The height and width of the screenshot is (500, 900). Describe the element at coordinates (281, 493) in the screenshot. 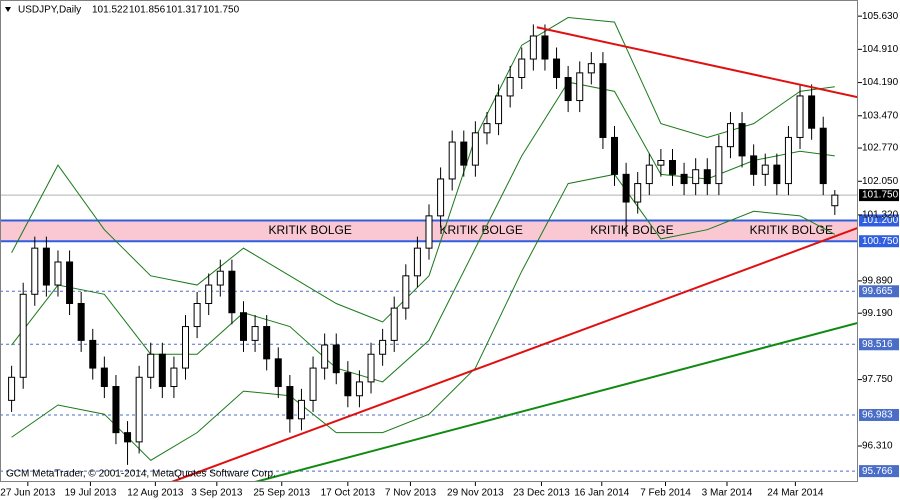

I see `x-tick-label: 25 Sep 2013` at that location.